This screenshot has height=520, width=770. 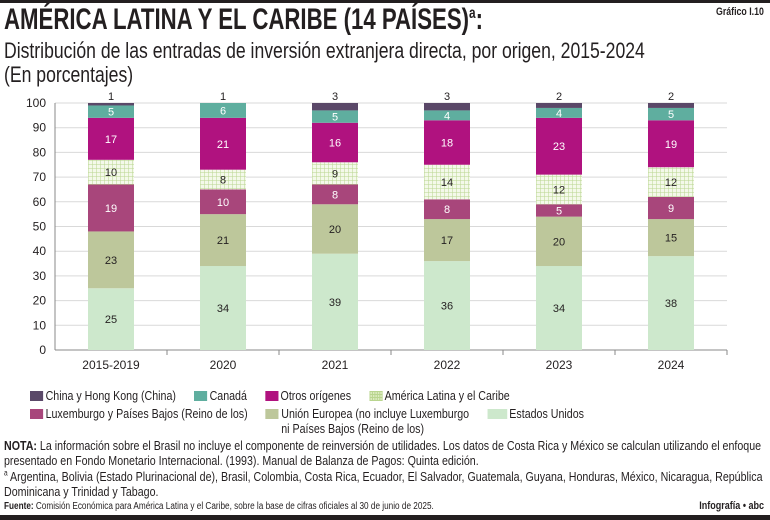 I want to click on legend-label: Estados Unidos, so click(x=546, y=413).